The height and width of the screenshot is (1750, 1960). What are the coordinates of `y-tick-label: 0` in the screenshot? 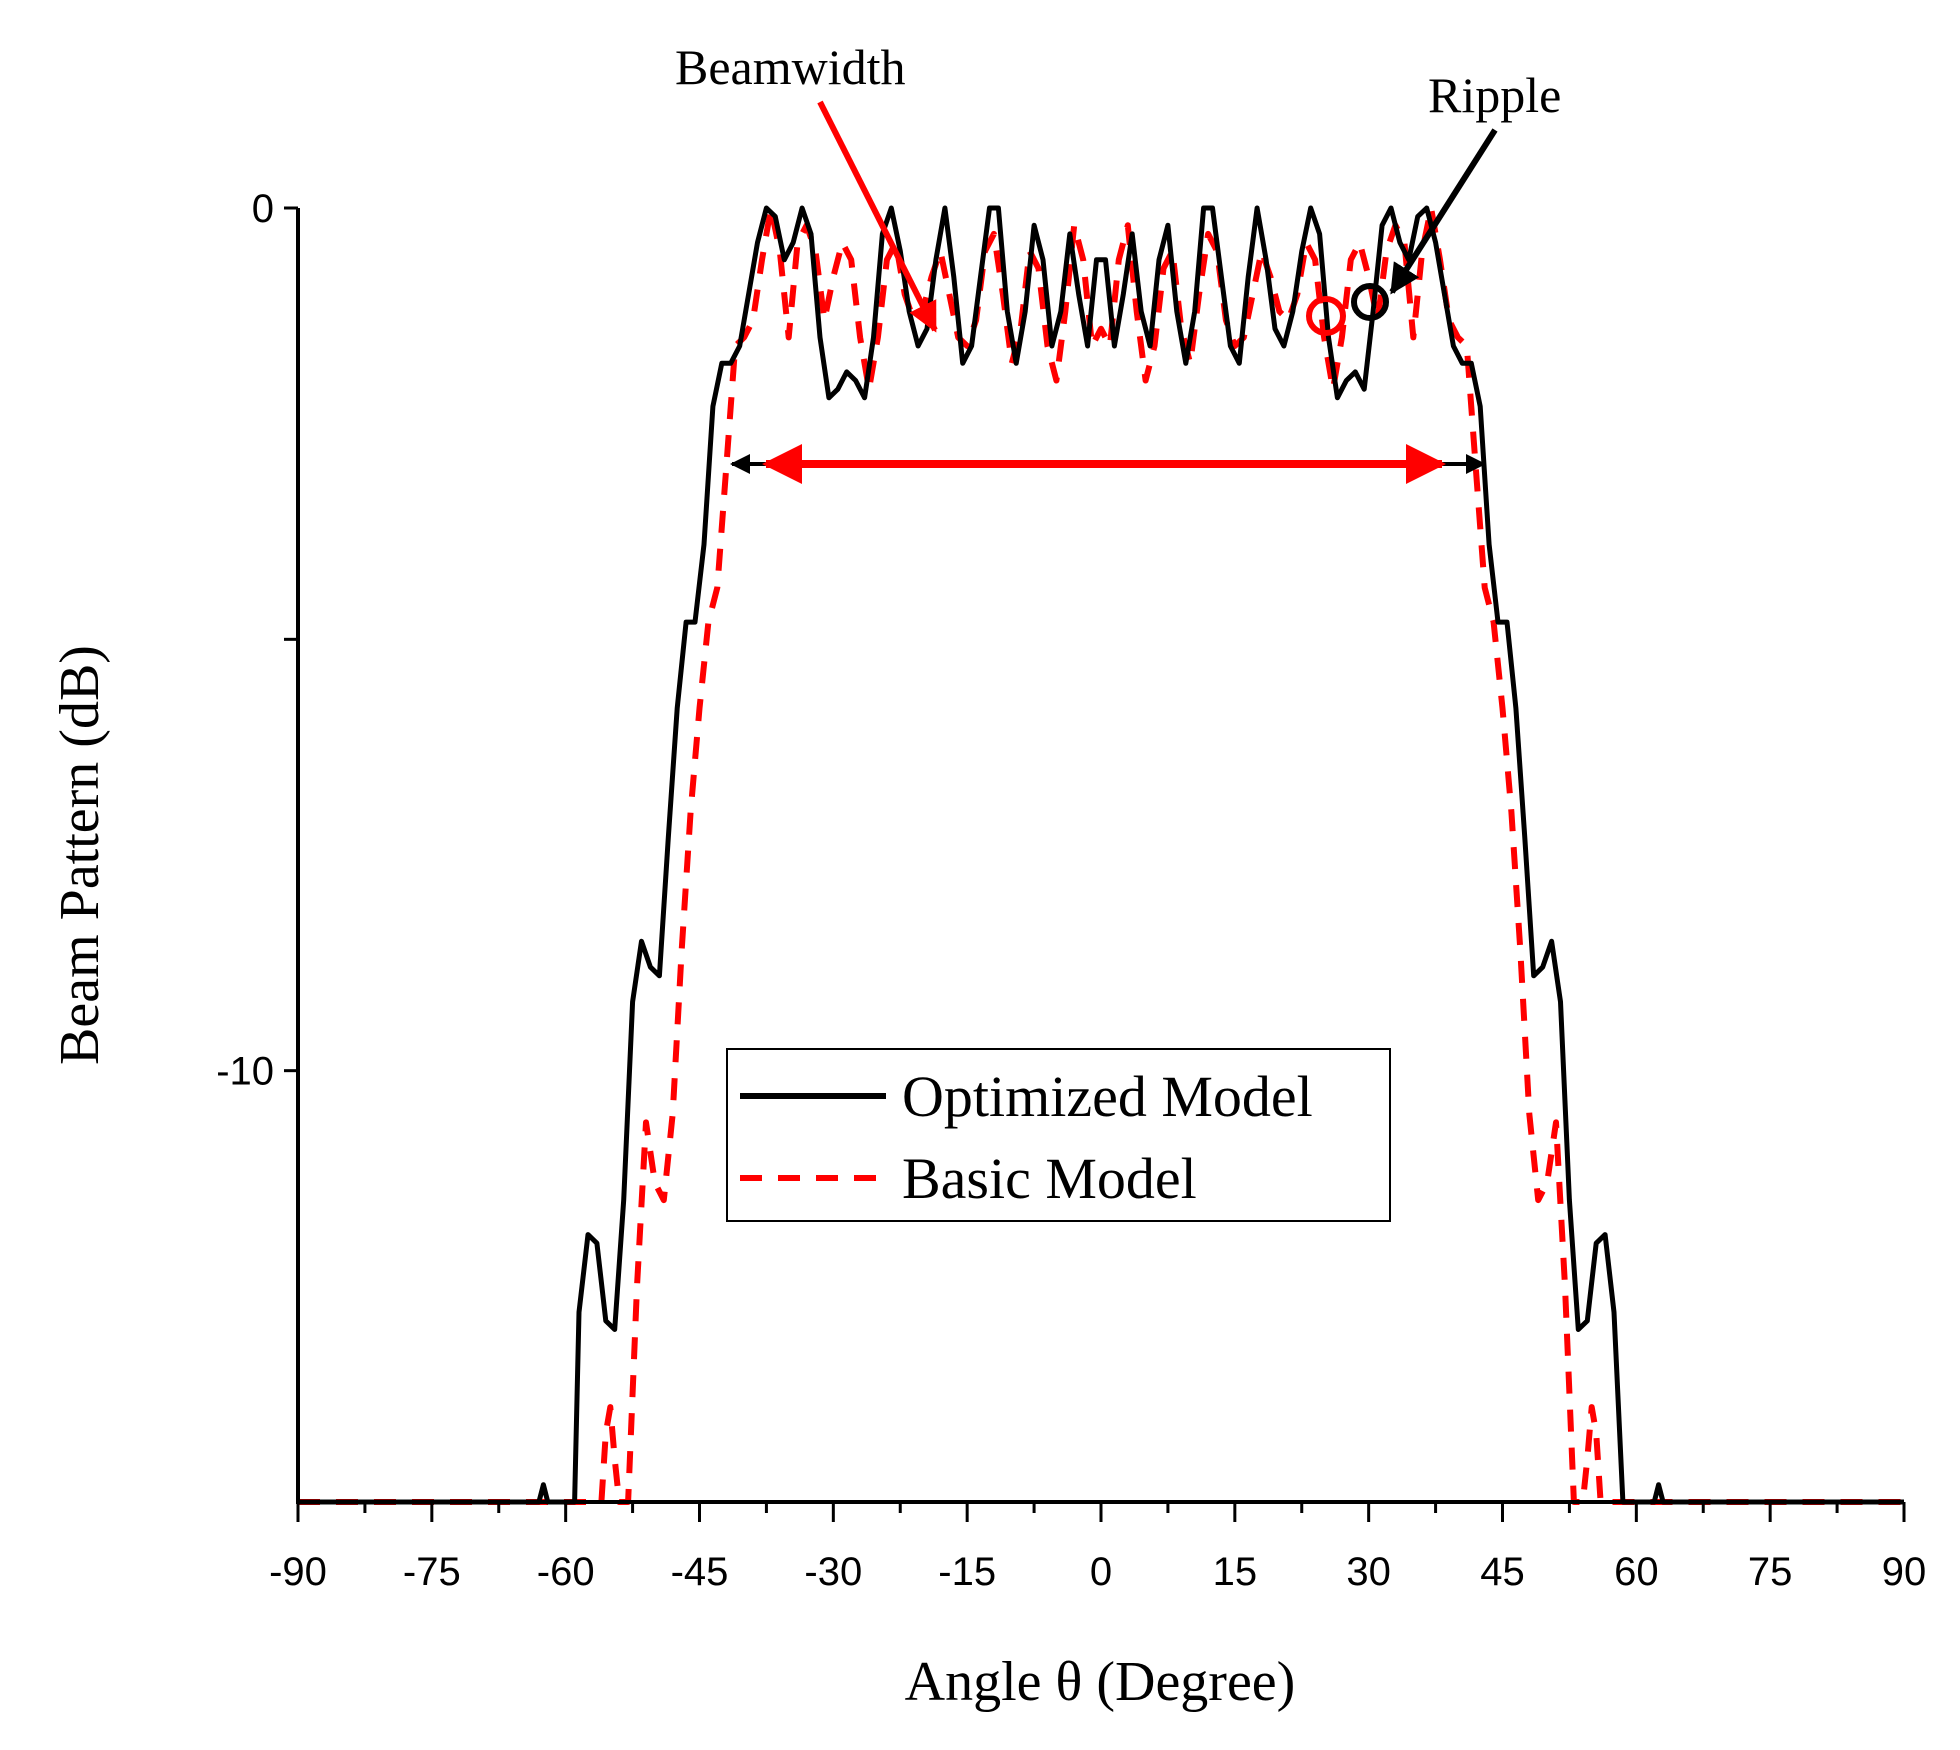 It's located at (263, 209).